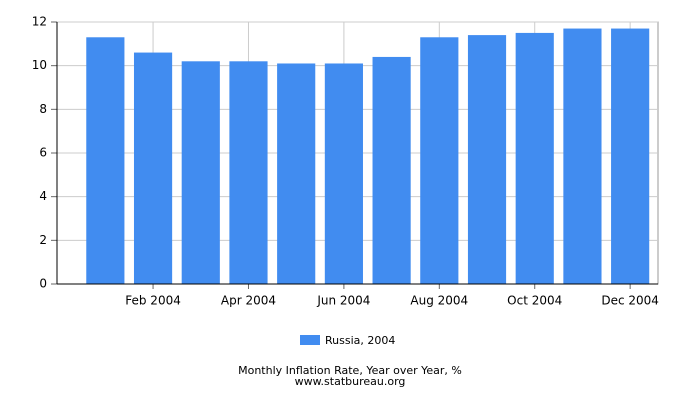  What do you see at coordinates (439, 301) in the screenshot?
I see `x-tick-label: Aug 2004` at bounding box center [439, 301].